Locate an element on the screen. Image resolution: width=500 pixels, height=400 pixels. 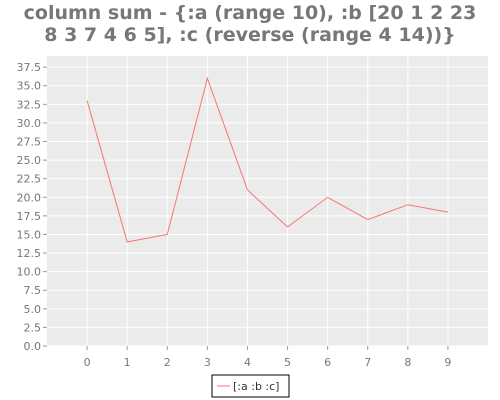
y-tick-label: 25.0 is located at coordinates (29, 160).